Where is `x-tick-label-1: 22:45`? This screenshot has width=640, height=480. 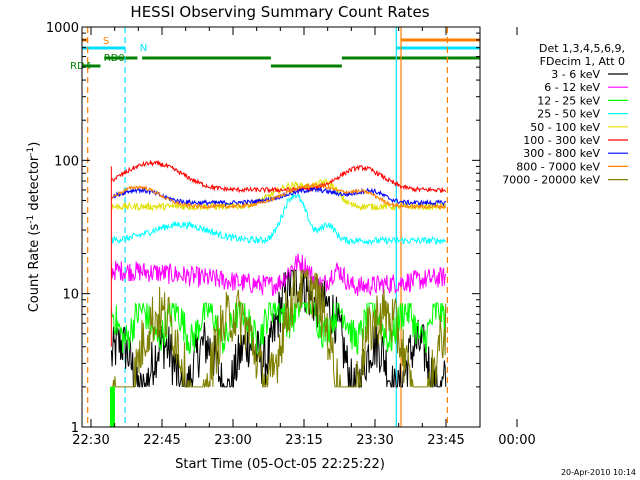
x-tick-label-1: 22:45 is located at coordinates (161, 440).